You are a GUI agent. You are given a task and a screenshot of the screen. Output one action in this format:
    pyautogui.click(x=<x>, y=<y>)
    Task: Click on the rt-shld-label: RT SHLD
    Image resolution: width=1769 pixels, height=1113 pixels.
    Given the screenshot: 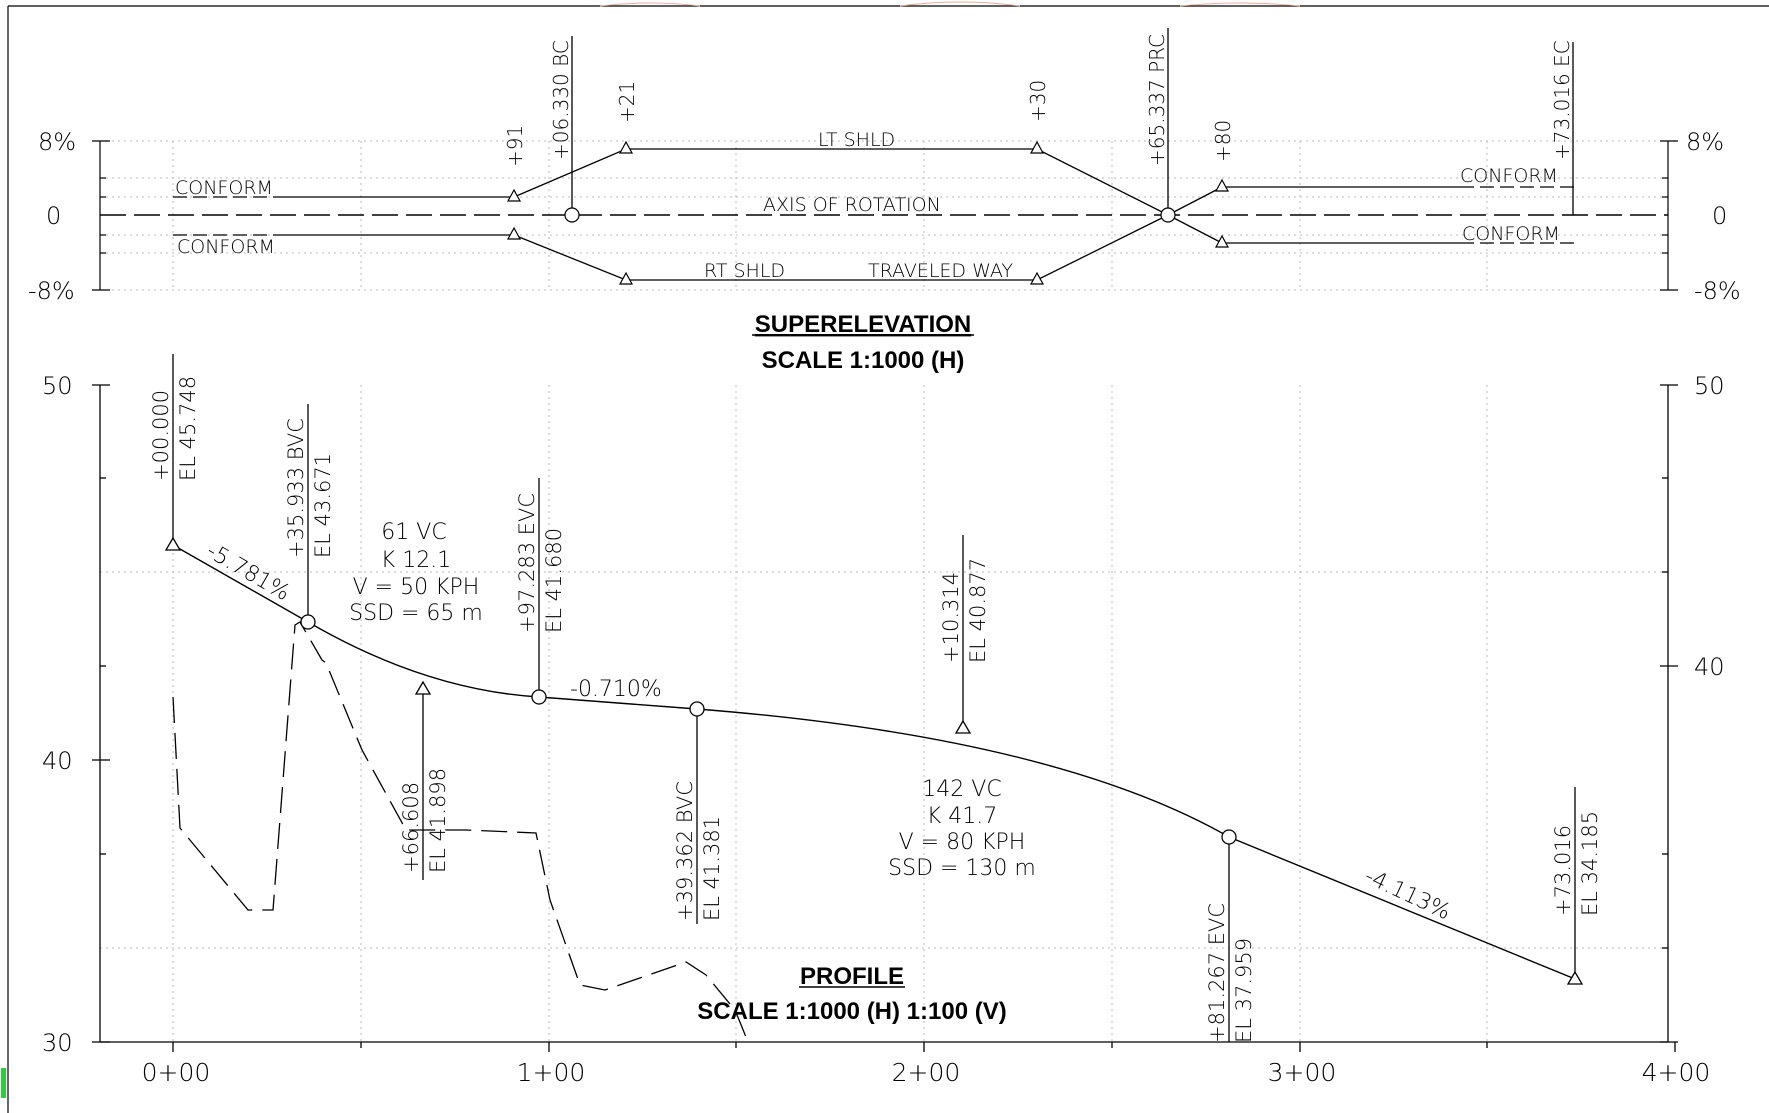 What is the action you would take?
    pyautogui.click(x=744, y=271)
    